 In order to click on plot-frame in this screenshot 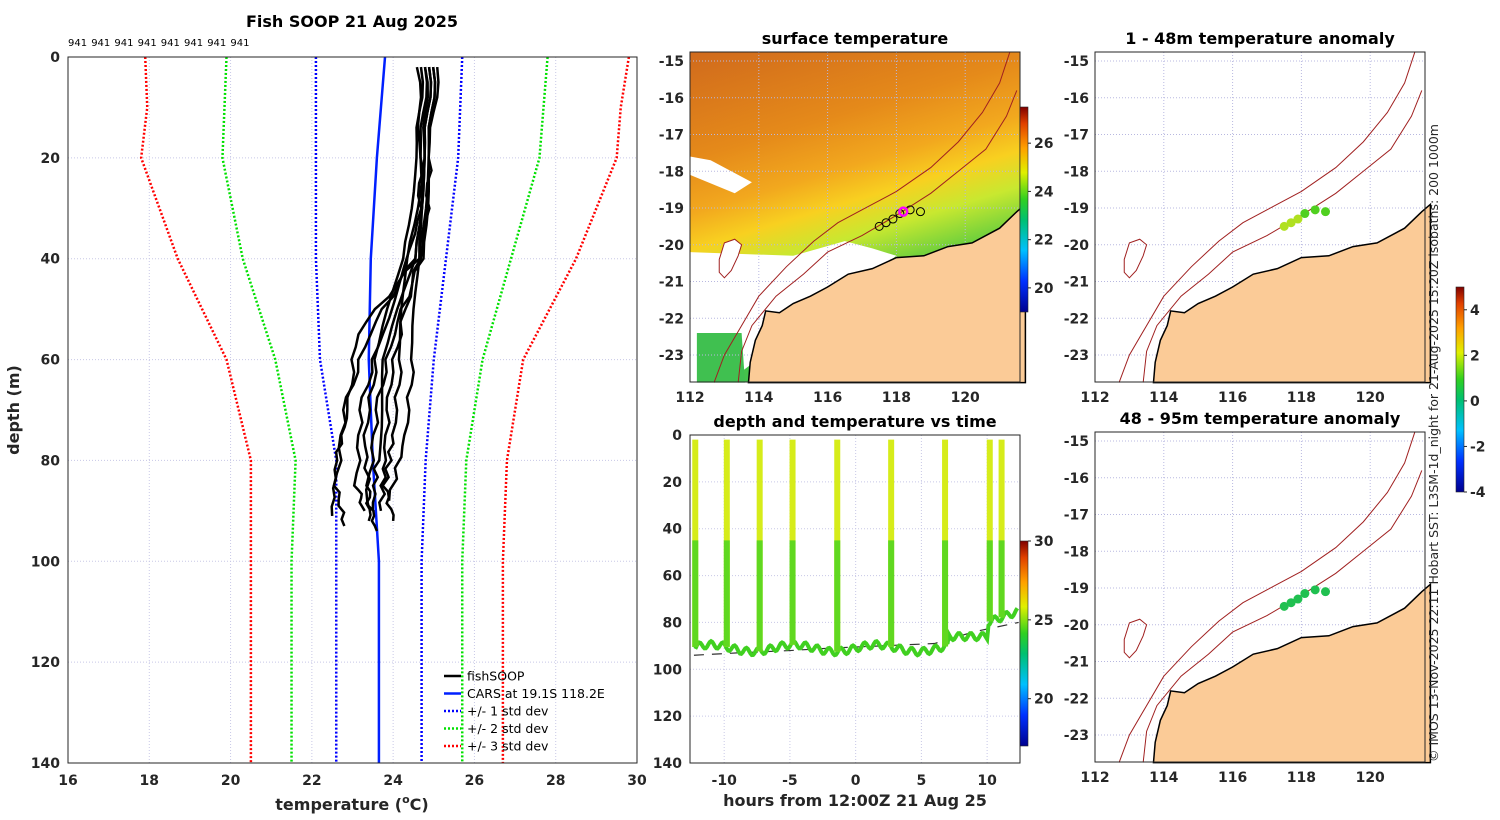, I will do `click(855, 599)`.